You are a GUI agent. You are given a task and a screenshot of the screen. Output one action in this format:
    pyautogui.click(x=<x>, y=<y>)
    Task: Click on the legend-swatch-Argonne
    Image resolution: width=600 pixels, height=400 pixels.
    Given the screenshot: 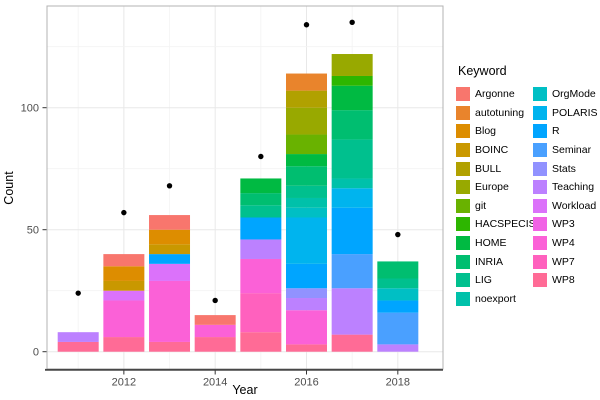 What is the action you would take?
    pyautogui.click(x=463, y=94)
    